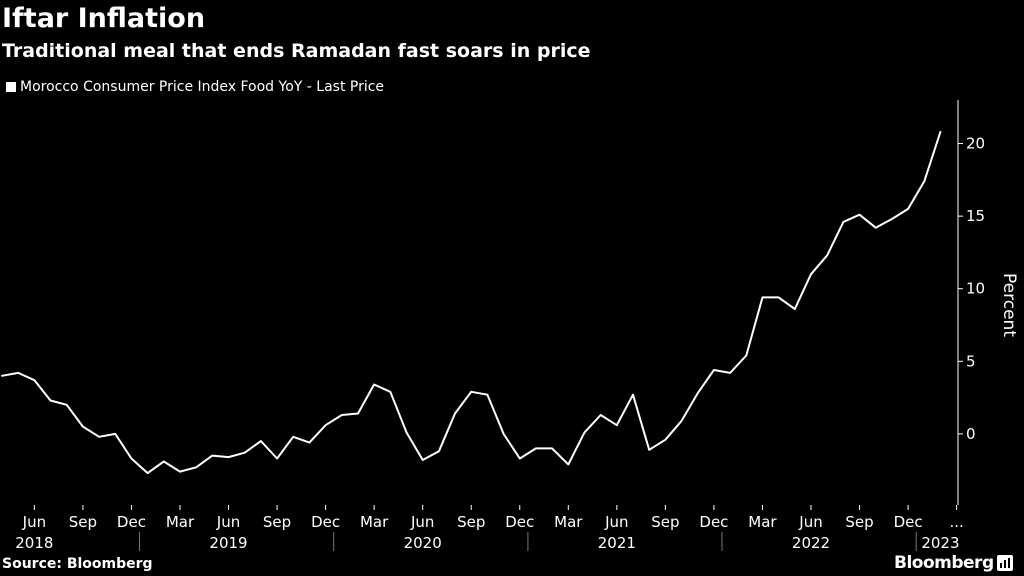  I want to click on bloomberg-logo: Bloomberg, so click(953, 563).